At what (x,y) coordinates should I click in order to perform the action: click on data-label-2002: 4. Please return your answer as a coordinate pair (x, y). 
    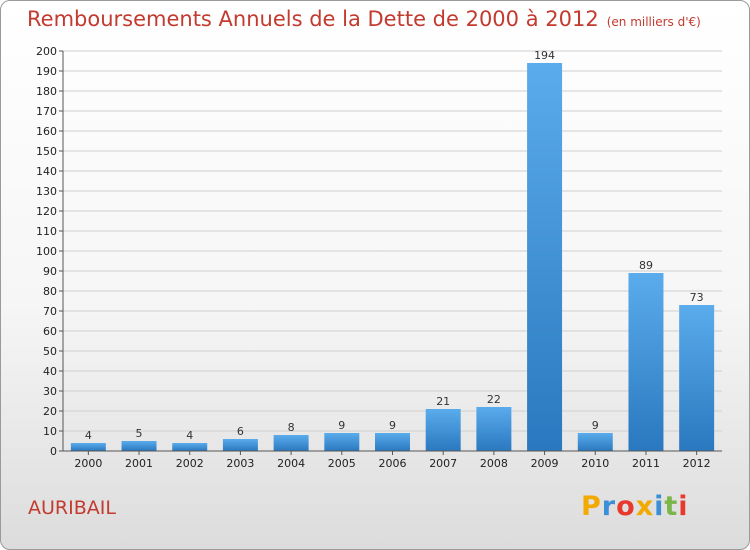
    Looking at the image, I should click on (189, 435).